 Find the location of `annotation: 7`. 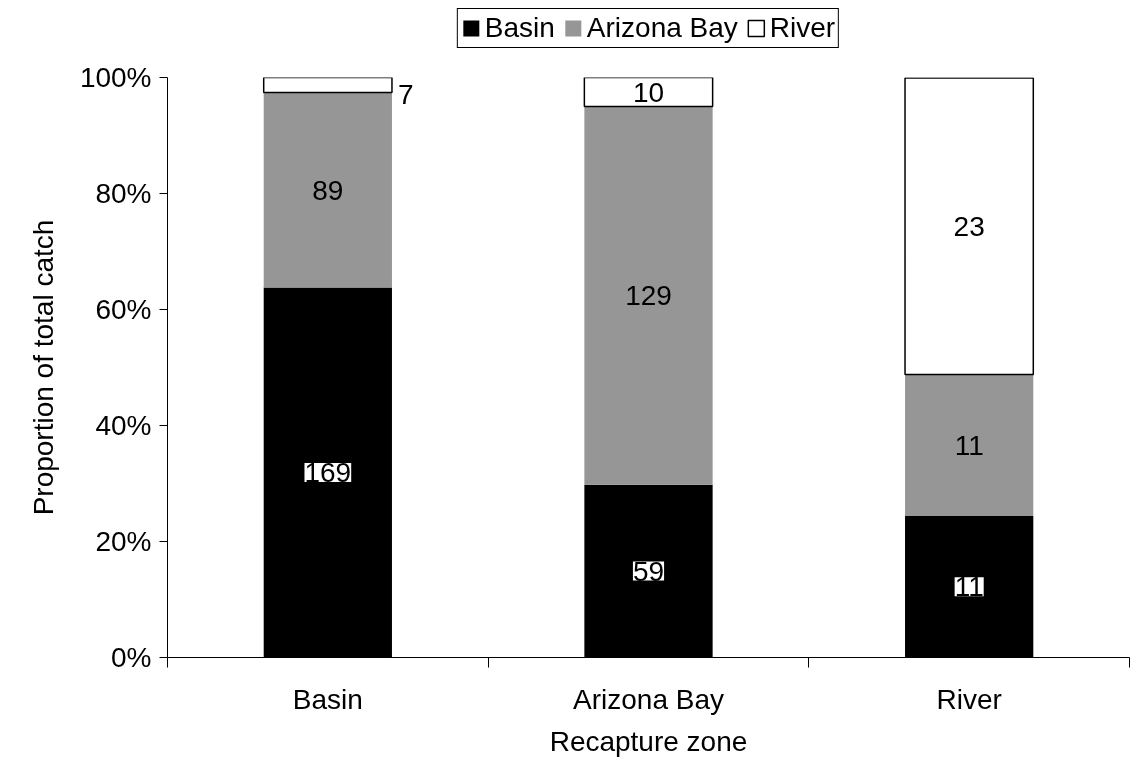

annotation: 7 is located at coordinates (405, 94).